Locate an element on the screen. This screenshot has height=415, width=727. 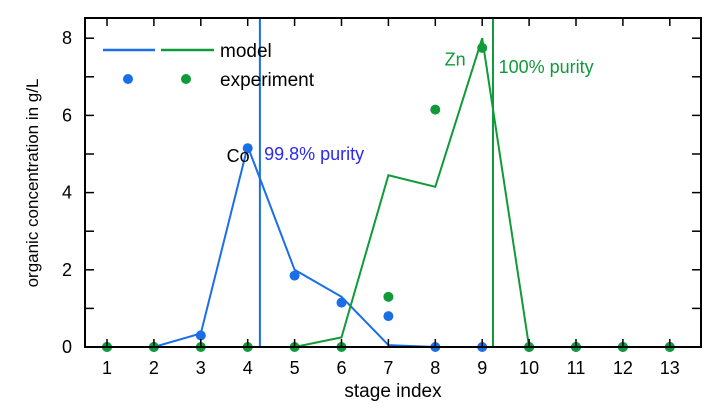
legend-model-label: model is located at coordinates (246, 51).